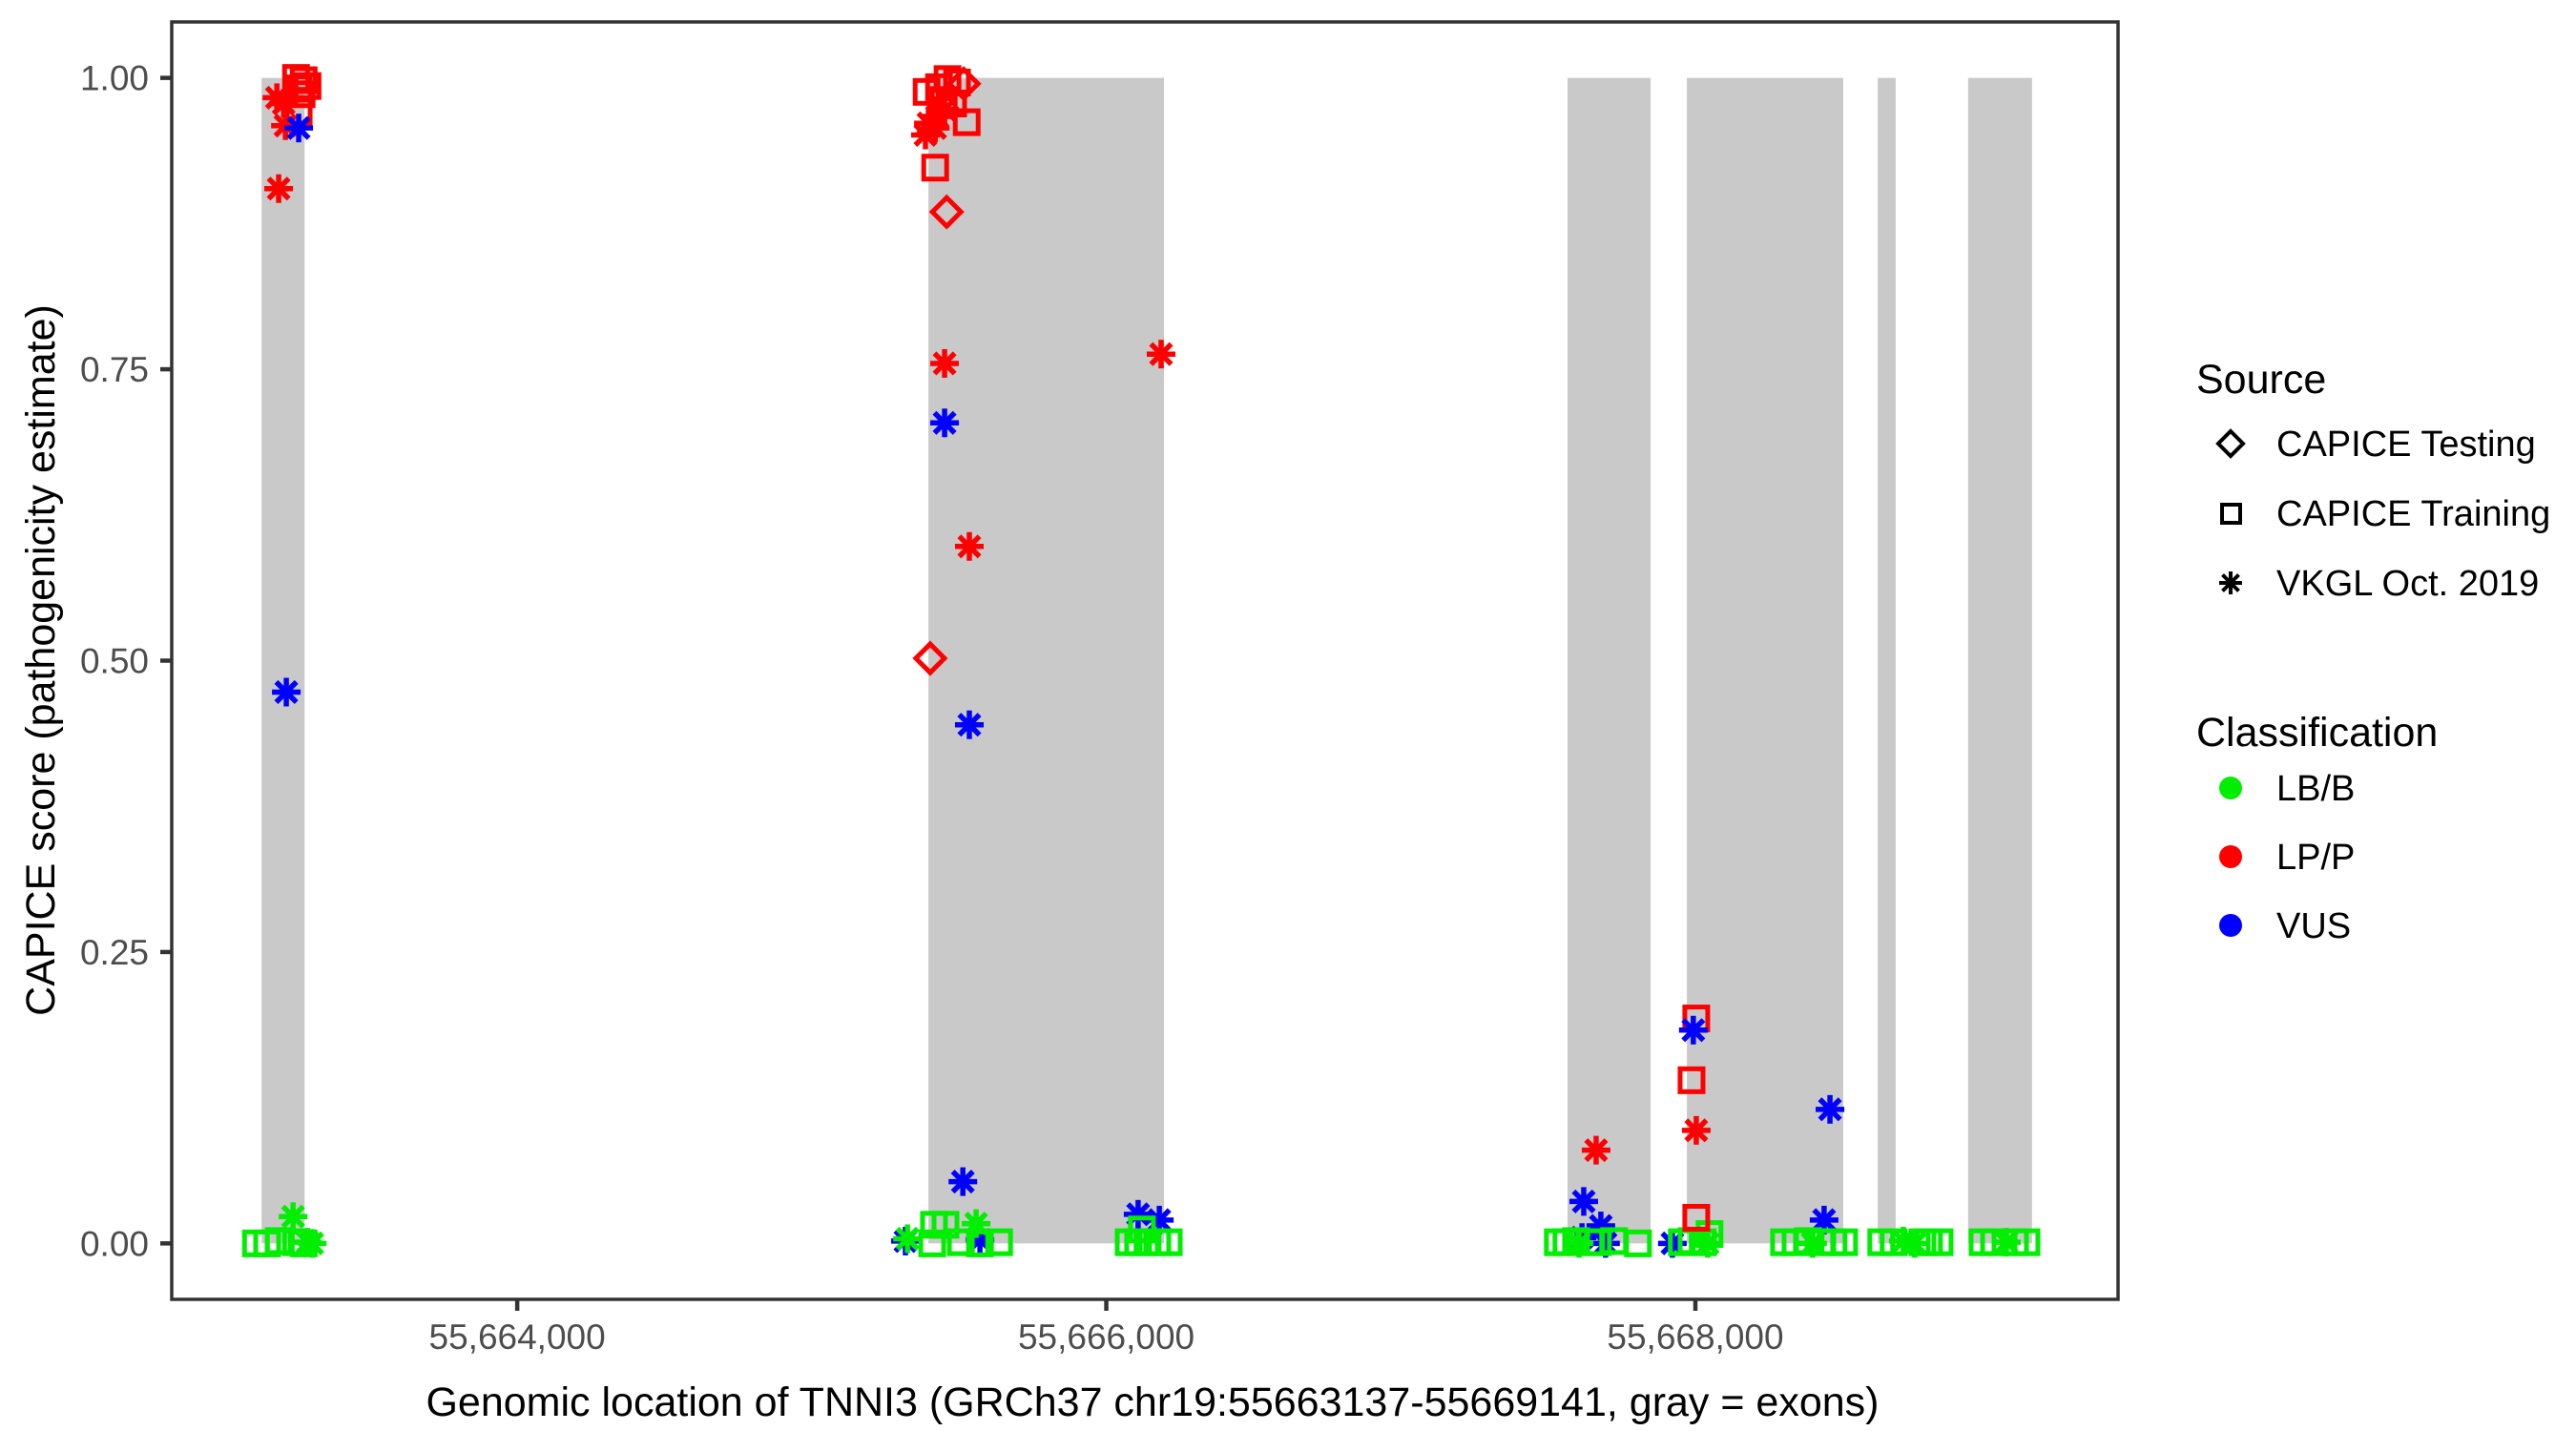  I want to click on y-tick-label: 1.00, so click(114, 78).